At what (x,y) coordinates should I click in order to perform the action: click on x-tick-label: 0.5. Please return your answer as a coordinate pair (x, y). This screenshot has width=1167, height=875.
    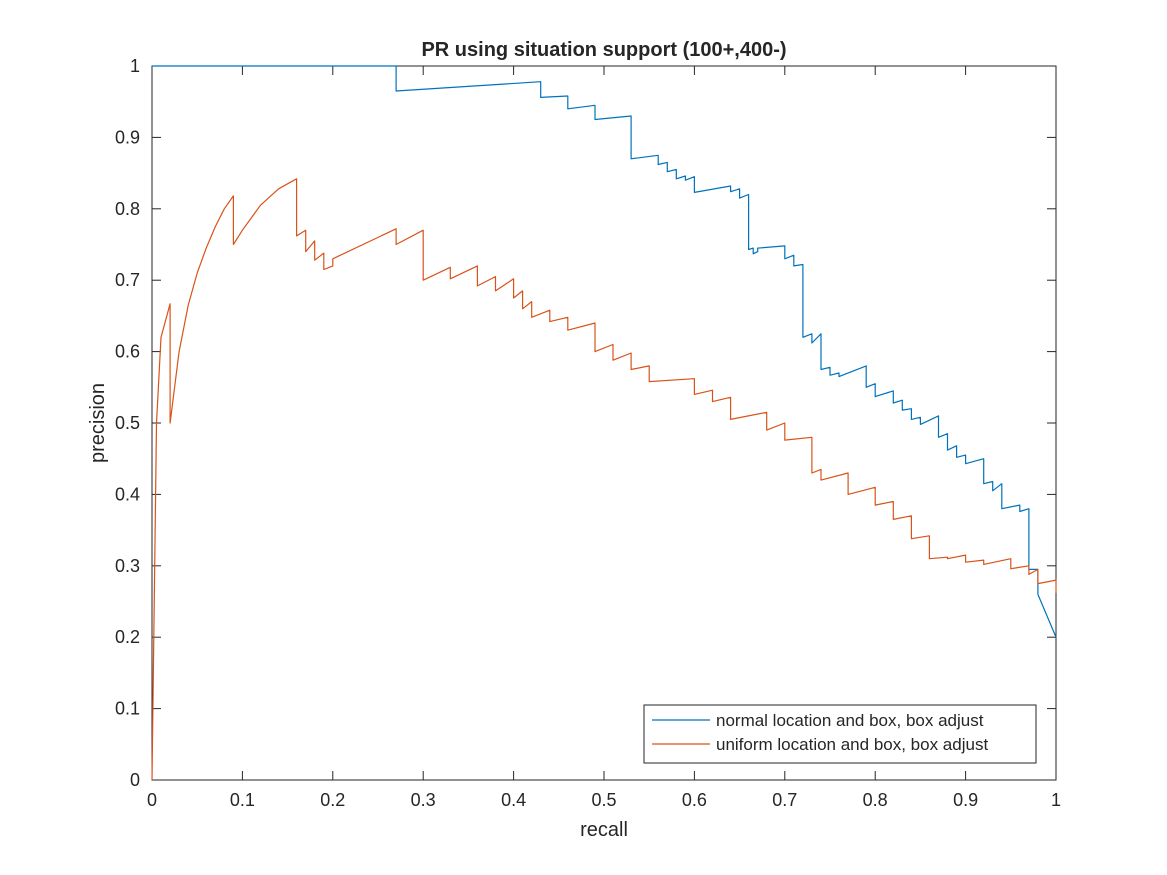
    Looking at the image, I should click on (603, 800).